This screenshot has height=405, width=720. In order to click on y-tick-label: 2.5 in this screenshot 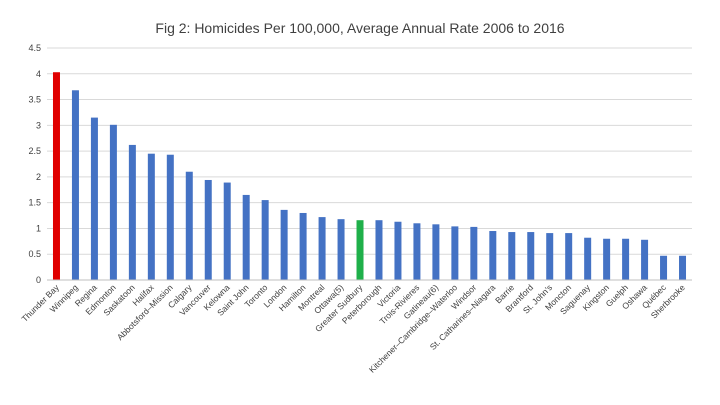, I will do `click(34, 151)`.